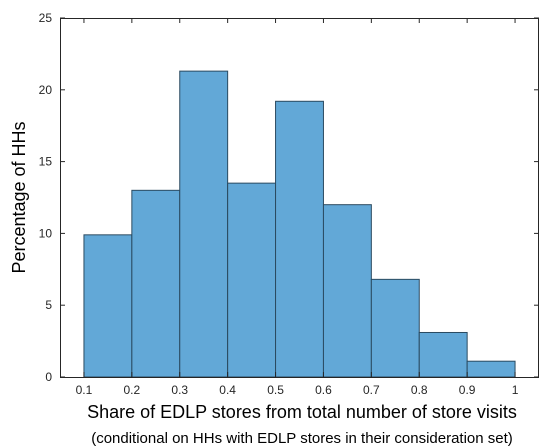 This screenshot has width=539, height=447. I want to click on y-axis-title: Percentage of HHs, so click(19, 197).